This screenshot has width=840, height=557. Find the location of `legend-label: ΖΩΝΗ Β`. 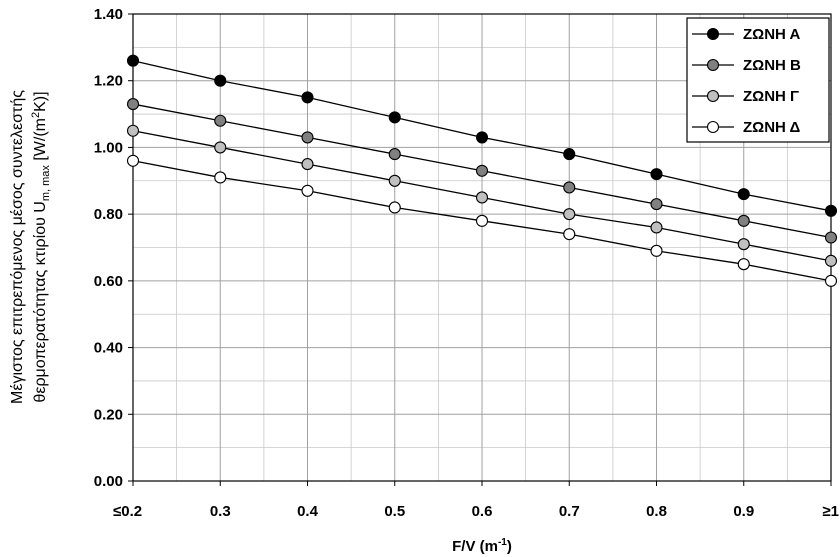

legend-label: ΖΩΝΗ Β is located at coordinates (772, 65).